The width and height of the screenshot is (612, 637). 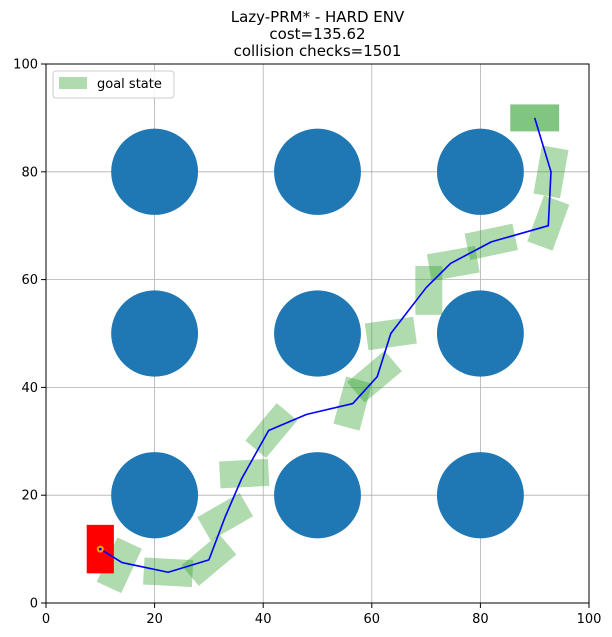 I want to click on x-tick-label-2: 40, so click(x=263, y=619).